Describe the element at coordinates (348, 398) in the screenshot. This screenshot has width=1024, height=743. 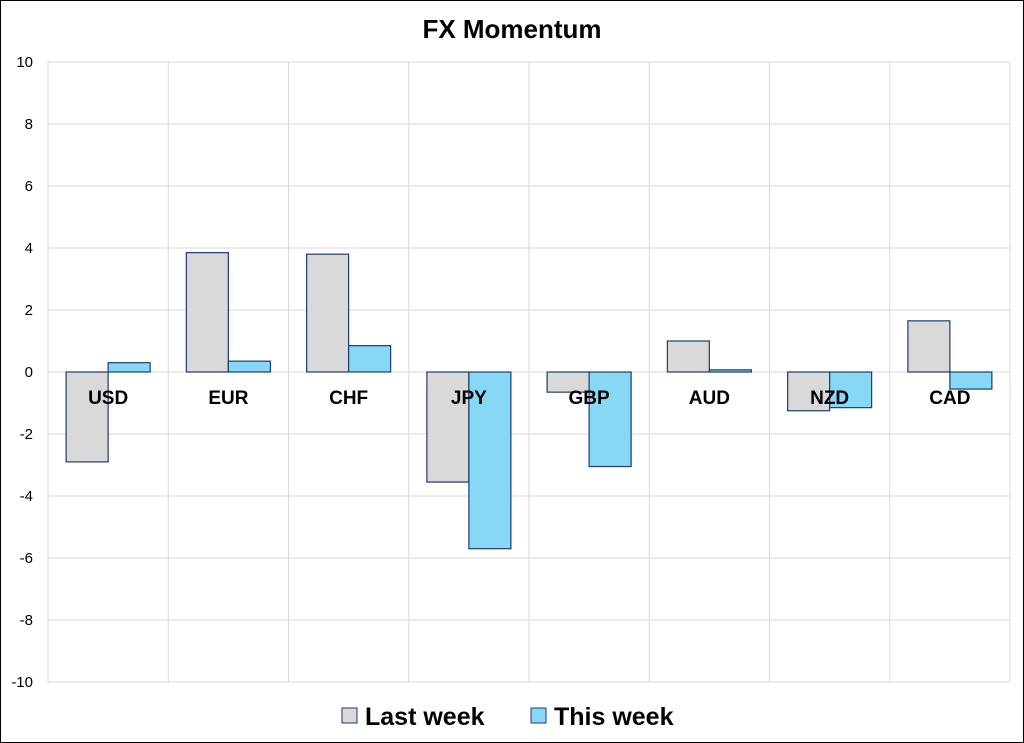
I see `category-label-chf: CHF` at that location.